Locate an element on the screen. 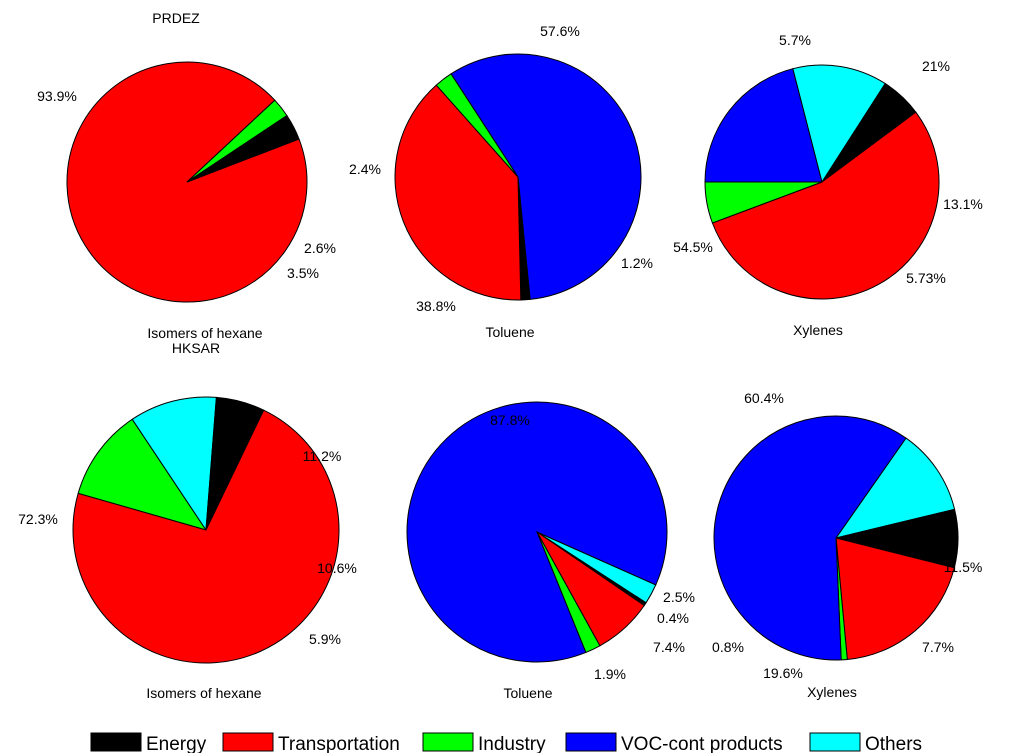 This screenshot has height=753, width=1011. region-title: PRDEZ is located at coordinates (176, 18).